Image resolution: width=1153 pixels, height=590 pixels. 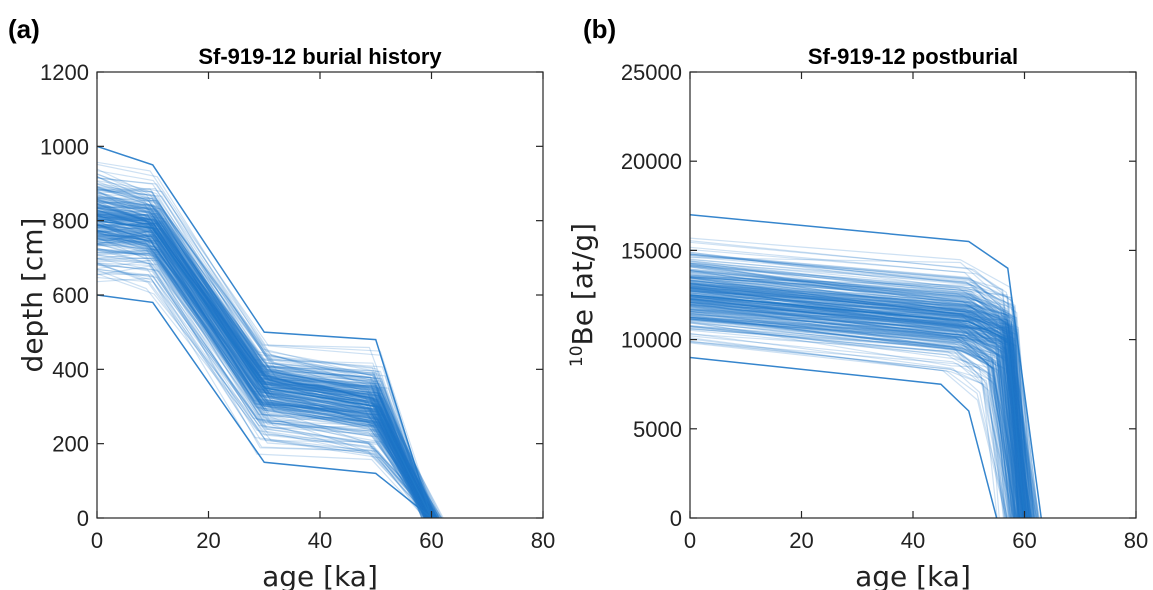 What do you see at coordinates (651, 161) in the screenshot?
I see `panel-b-ytick-label: 20000` at bounding box center [651, 161].